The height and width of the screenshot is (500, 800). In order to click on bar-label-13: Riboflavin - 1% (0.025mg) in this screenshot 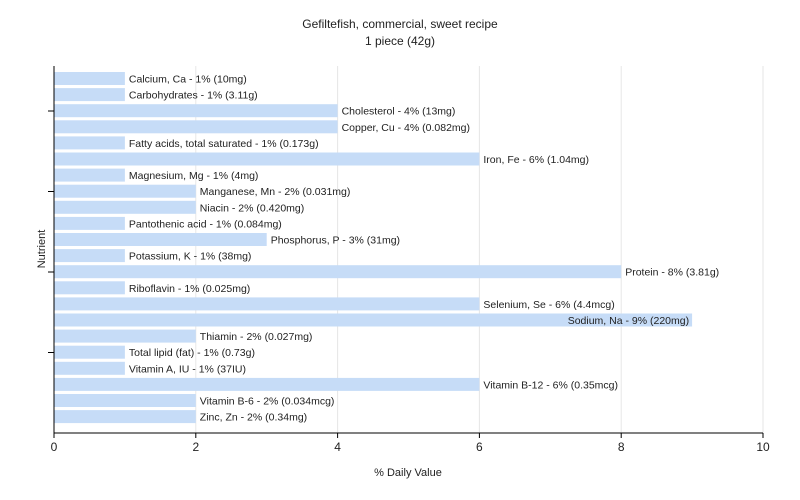, I will do `click(189, 289)`.